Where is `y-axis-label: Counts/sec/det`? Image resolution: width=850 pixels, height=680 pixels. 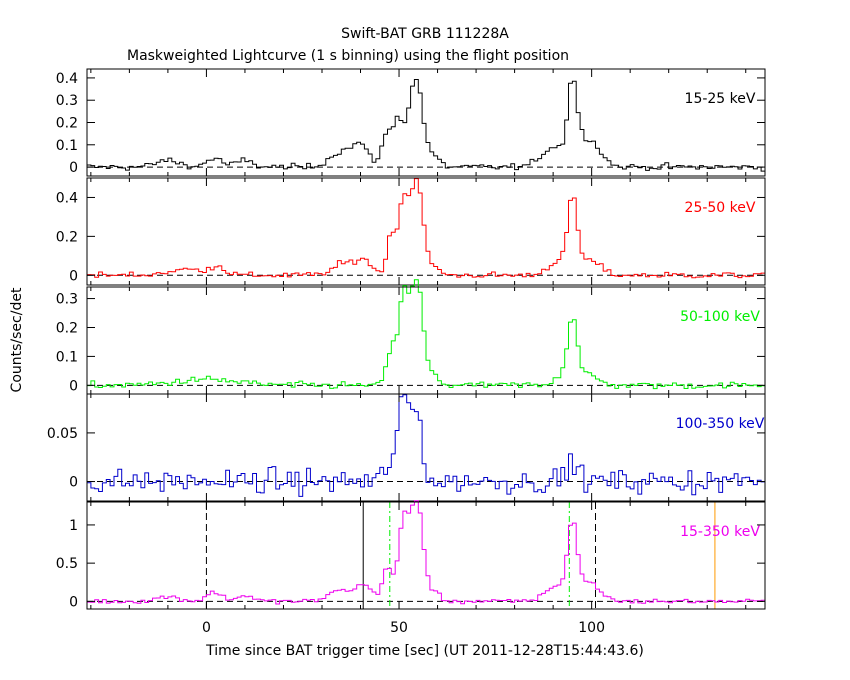 y-axis-label: Counts/sec/det is located at coordinates (17, 339).